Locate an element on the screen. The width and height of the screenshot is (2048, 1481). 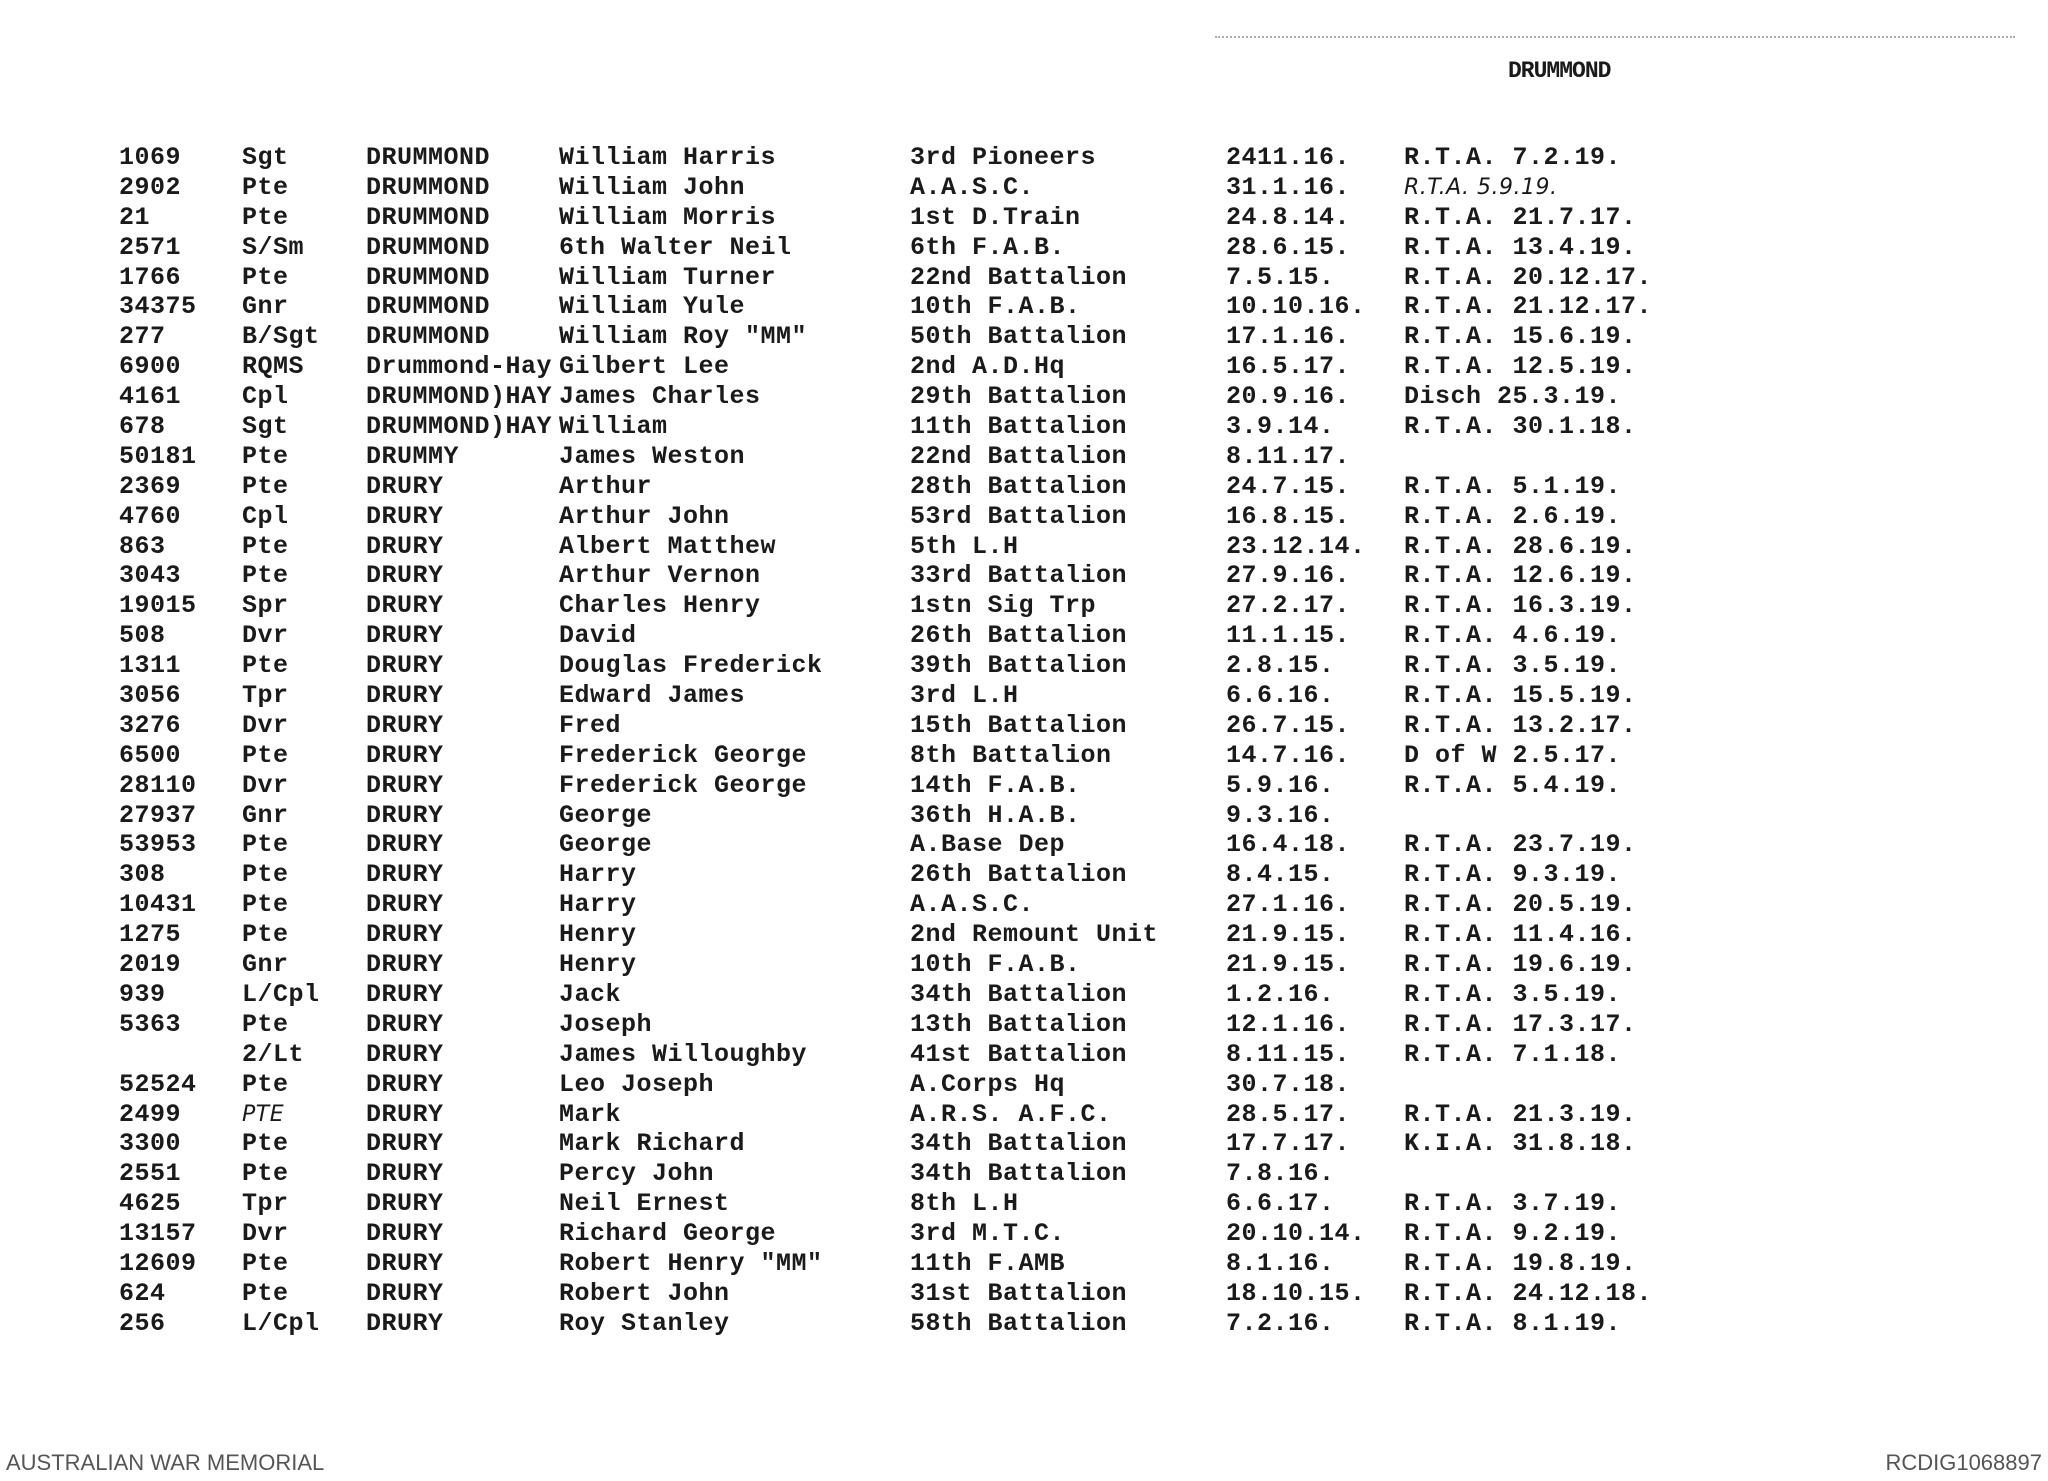
enlistment-date: 8.4.15. is located at coordinates (1280, 875).